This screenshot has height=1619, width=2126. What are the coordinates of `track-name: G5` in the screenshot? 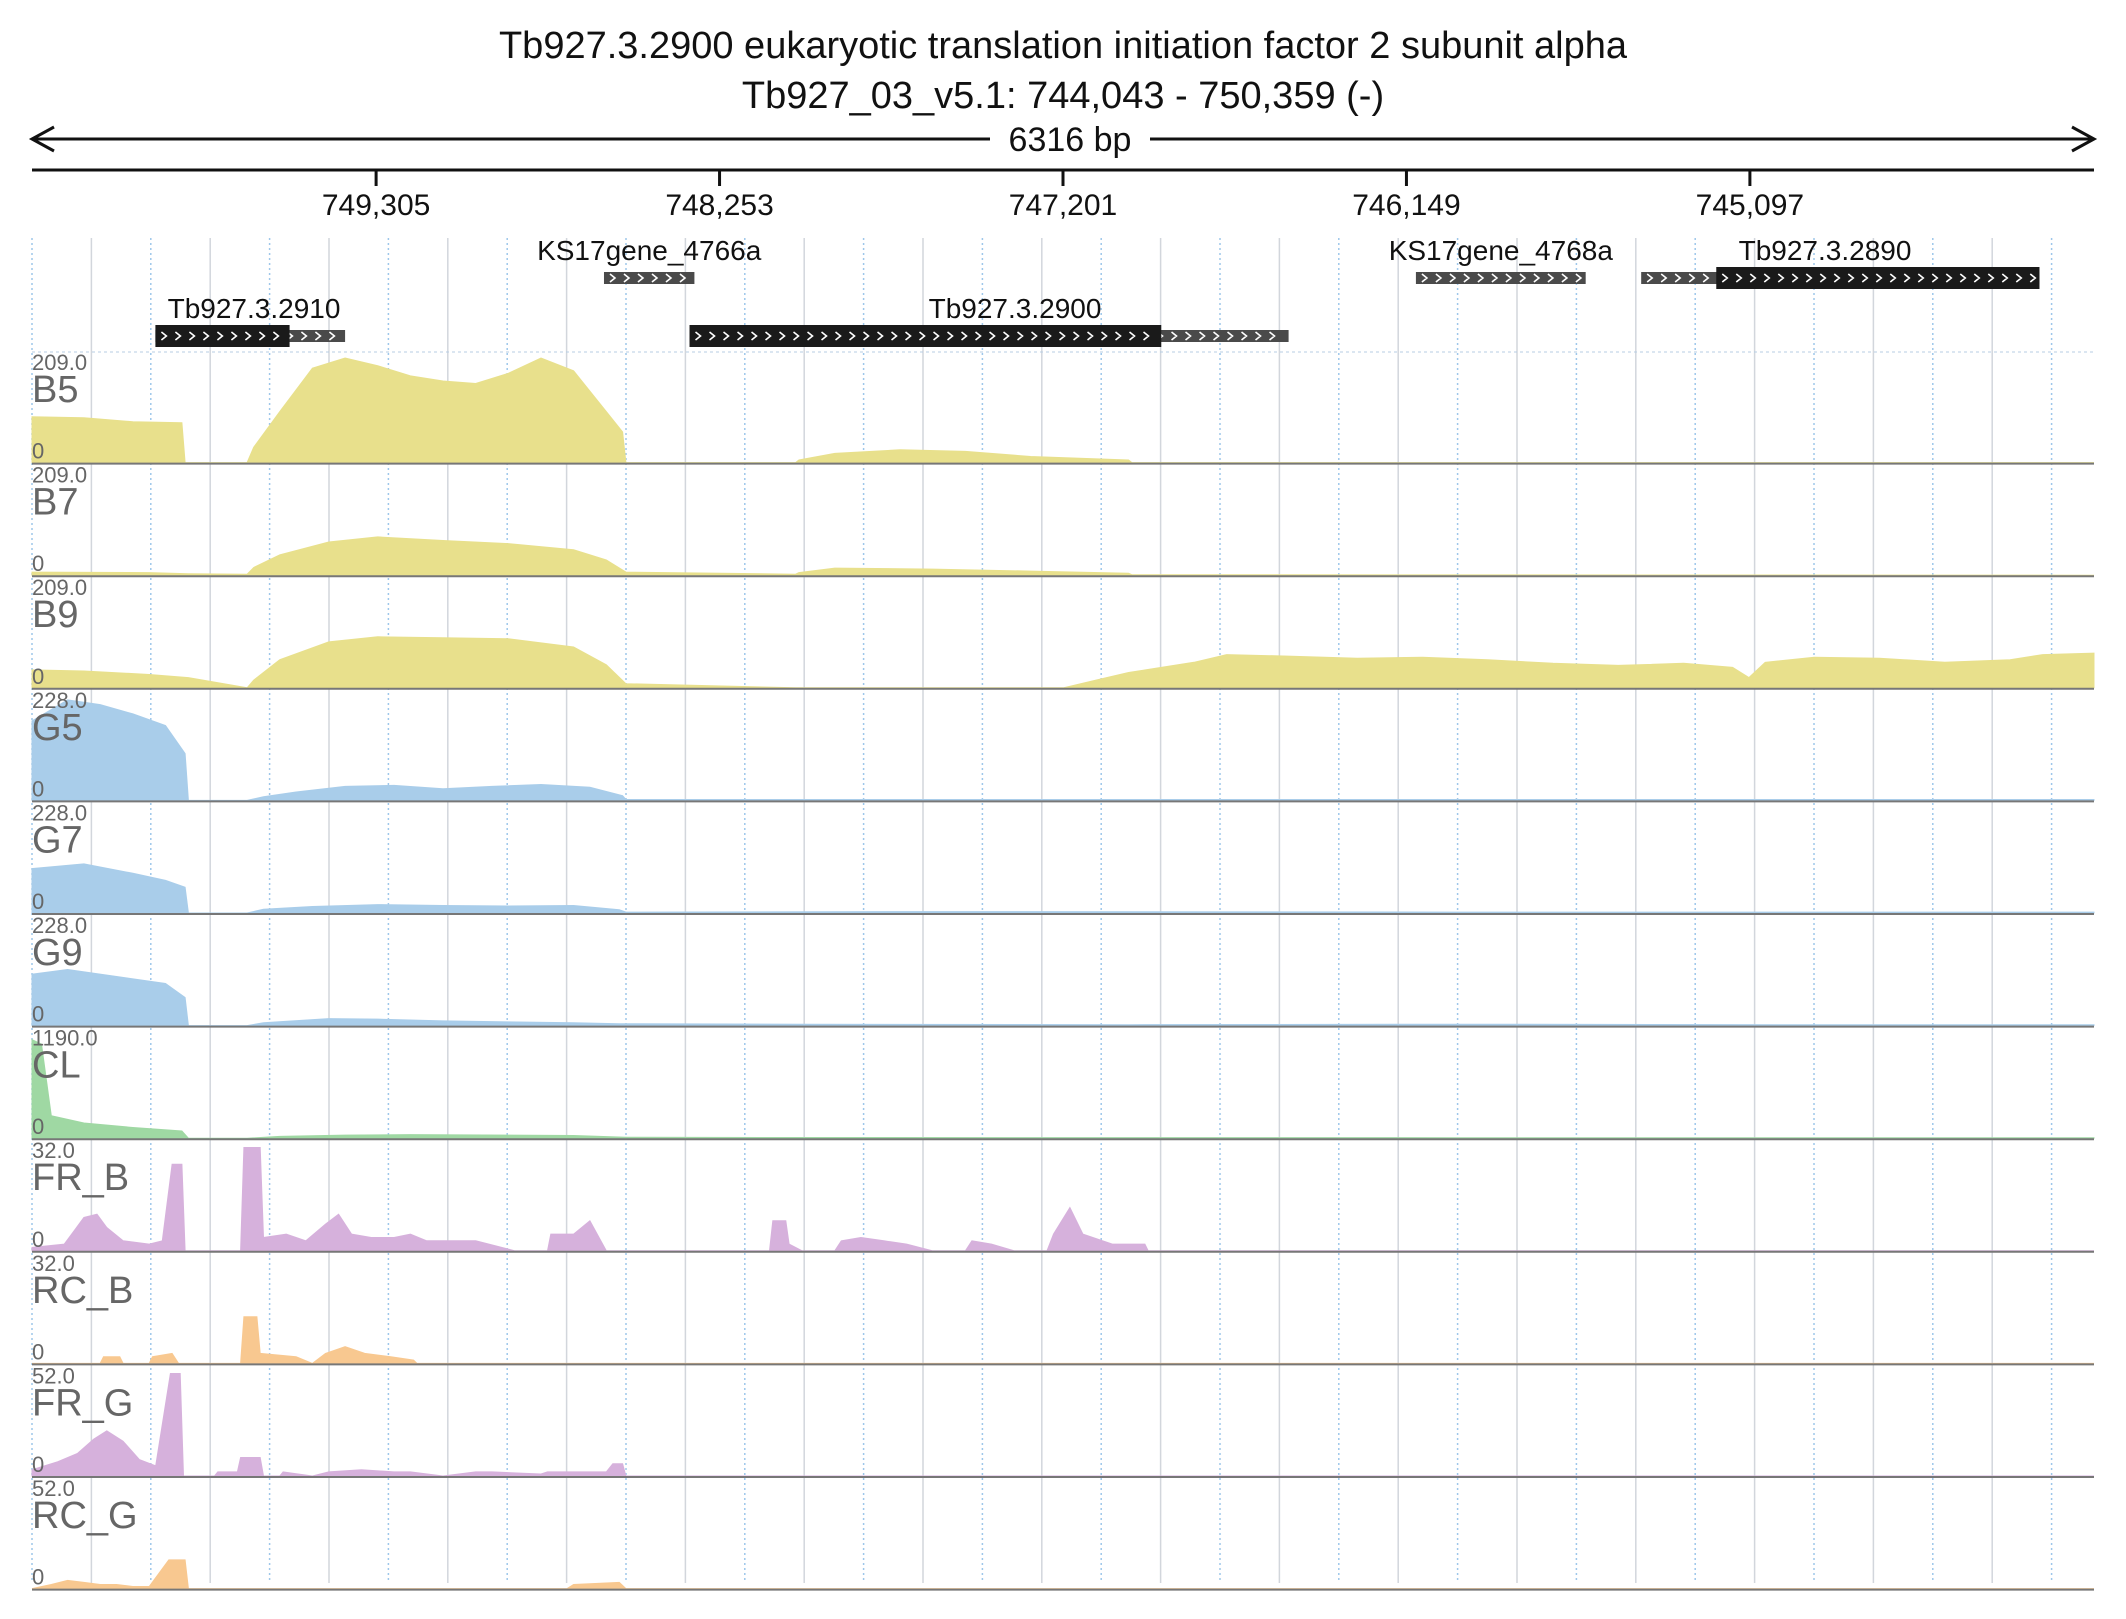 It's located at (57, 728).